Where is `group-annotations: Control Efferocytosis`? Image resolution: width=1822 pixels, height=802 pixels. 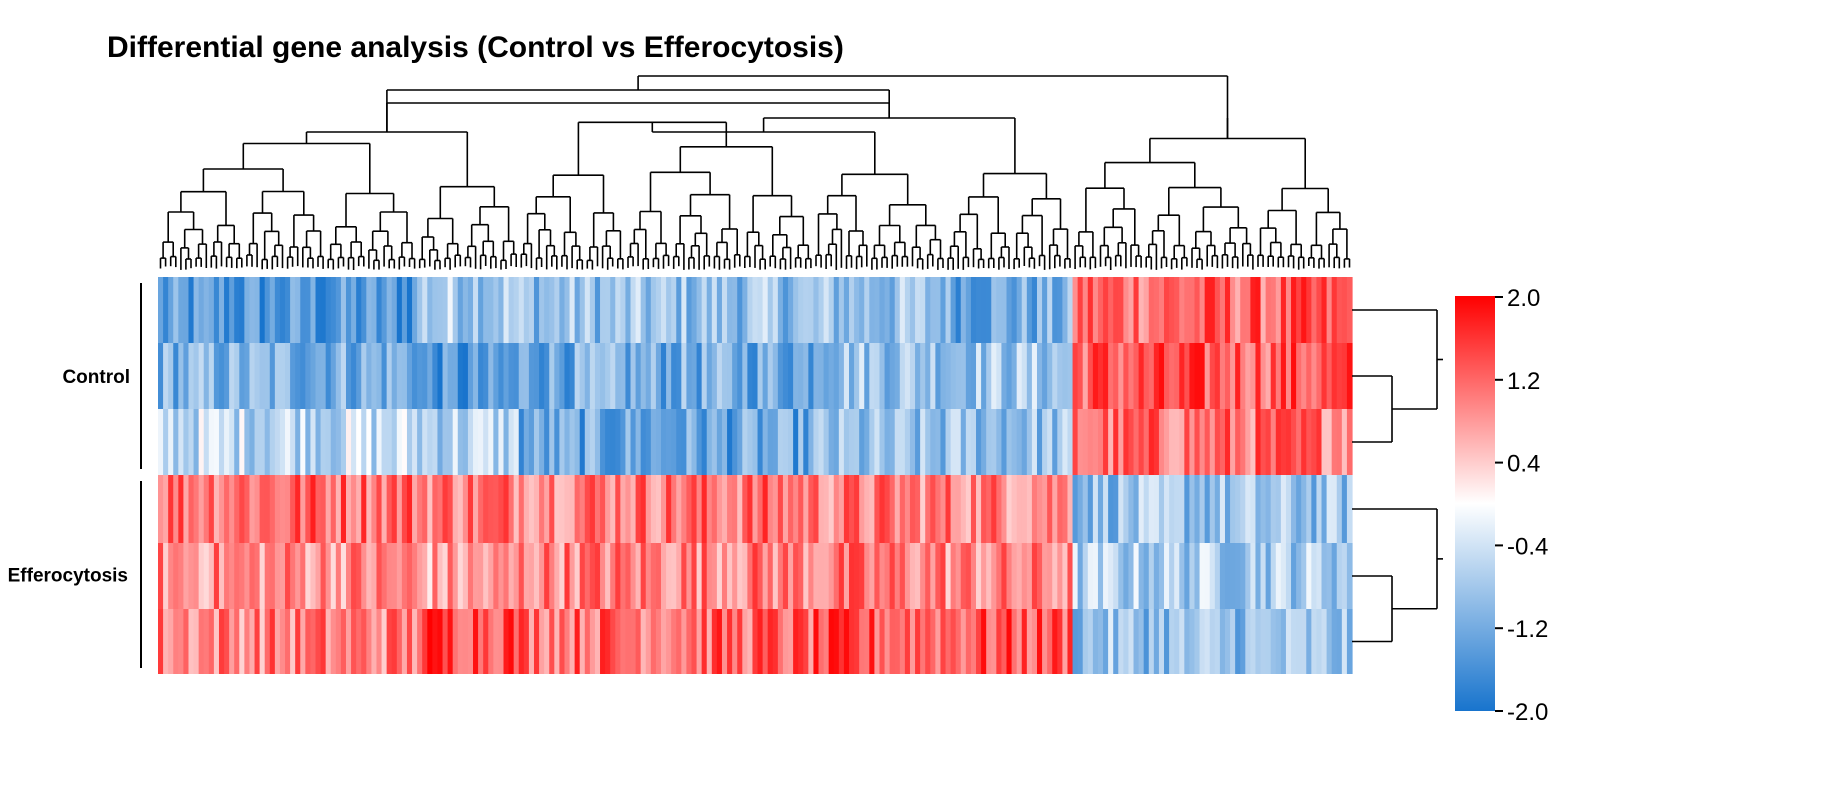 group-annotations: Control Efferocytosis is located at coordinates (75, 475).